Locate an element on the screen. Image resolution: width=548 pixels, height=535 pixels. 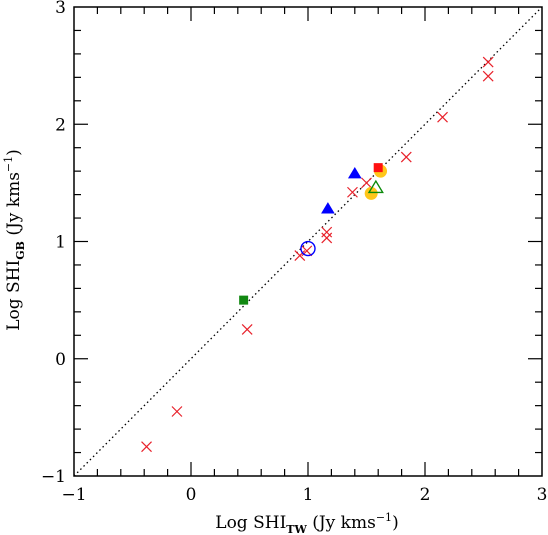
x-tick-label: −1 is located at coordinates (73, 495).